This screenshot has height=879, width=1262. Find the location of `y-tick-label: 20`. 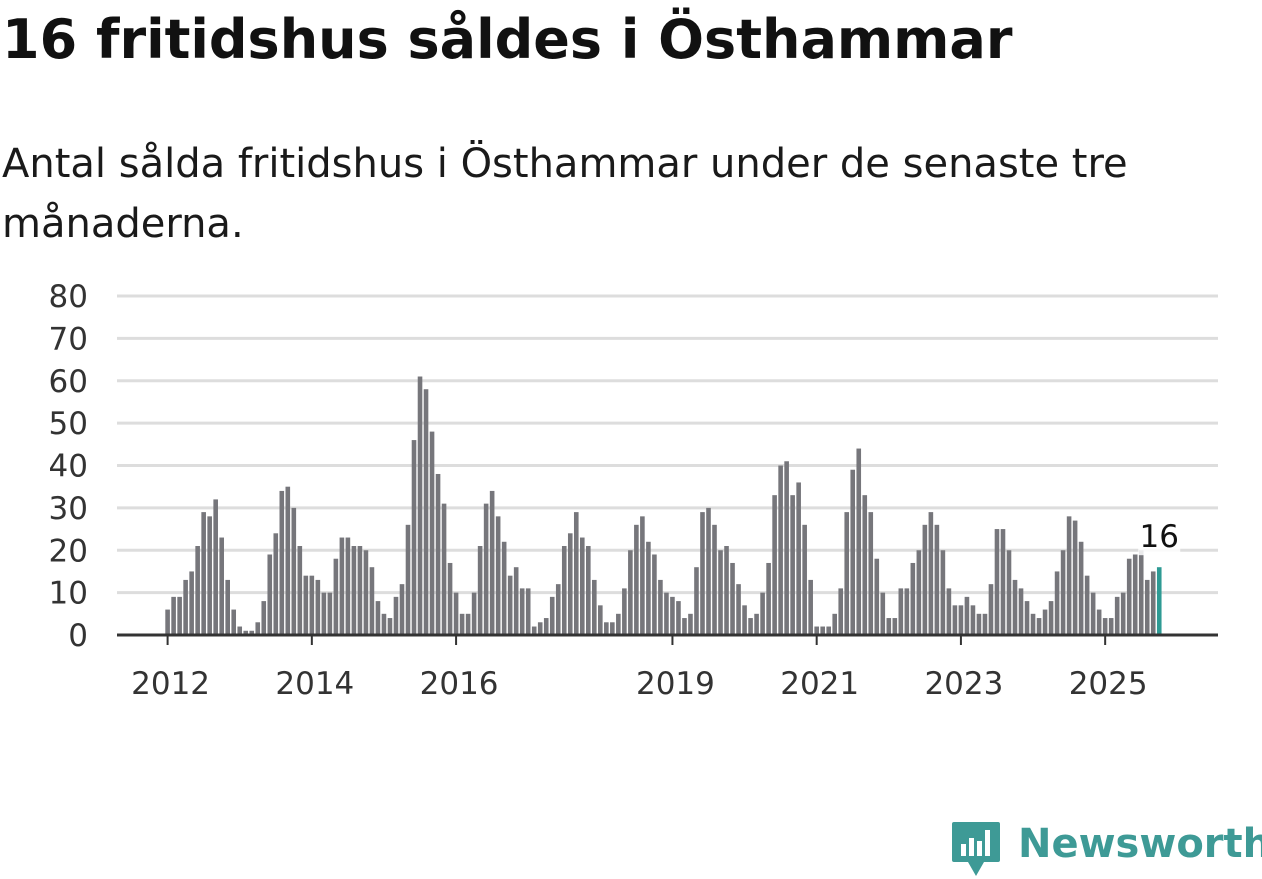

y-tick-label: 20 is located at coordinates (68, 551).